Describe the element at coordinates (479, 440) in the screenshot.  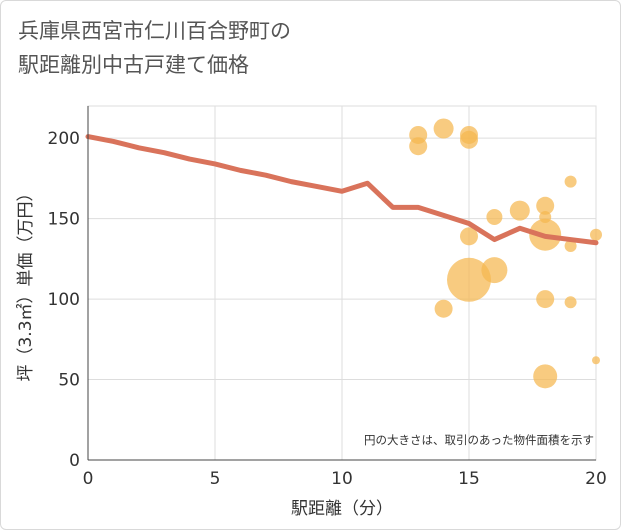
I see `bubble-size-note: 円の大きさは、取引のあった物件面積を示す` at that location.